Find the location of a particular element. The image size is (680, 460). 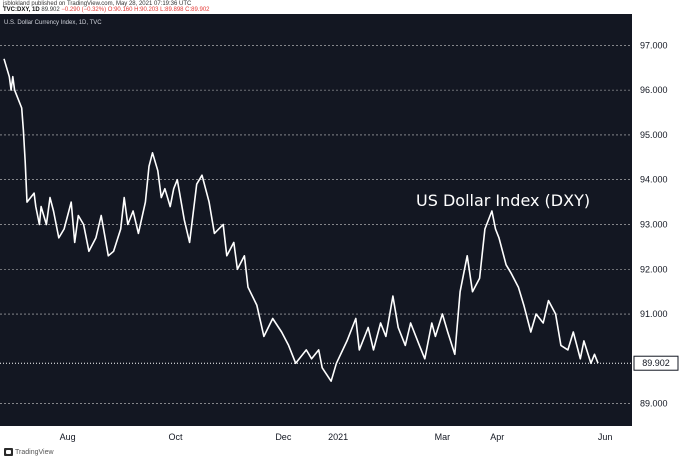

brand-label: TradingView is located at coordinates (34, 452).